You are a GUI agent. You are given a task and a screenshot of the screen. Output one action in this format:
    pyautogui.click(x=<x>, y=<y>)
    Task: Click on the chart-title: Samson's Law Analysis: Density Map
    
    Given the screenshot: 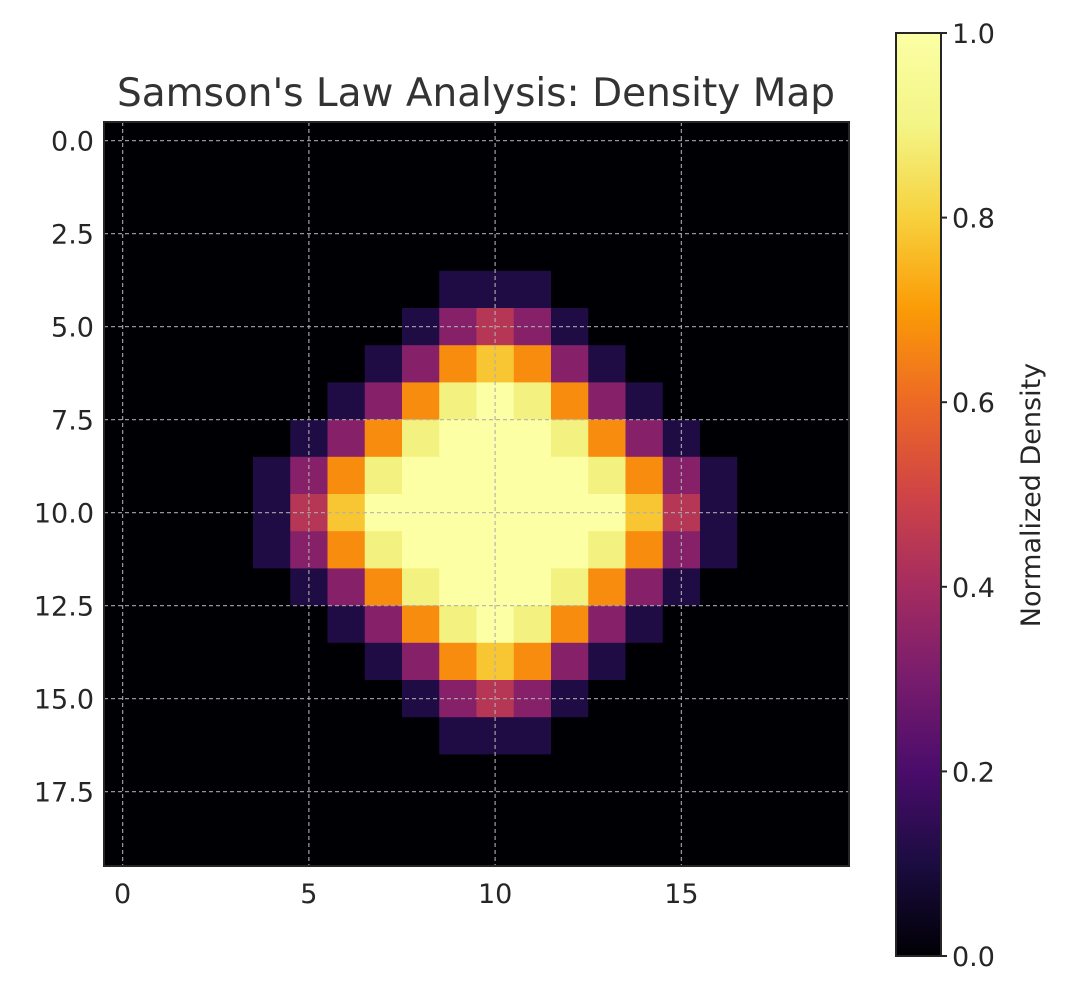 What is the action you would take?
    pyautogui.click(x=476, y=93)
    